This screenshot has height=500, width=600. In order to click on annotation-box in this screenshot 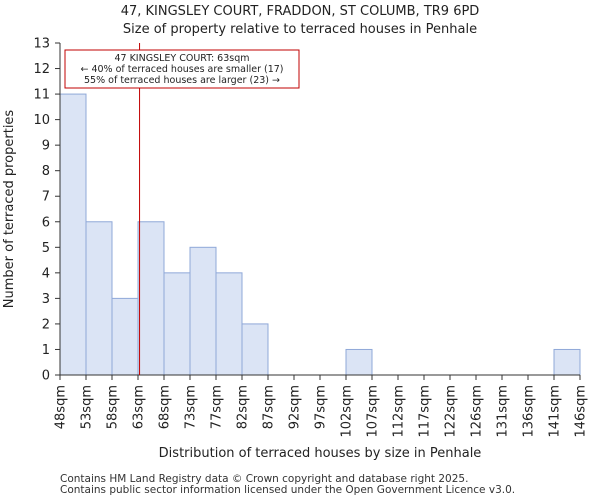, I will do `click(182, 69)`.